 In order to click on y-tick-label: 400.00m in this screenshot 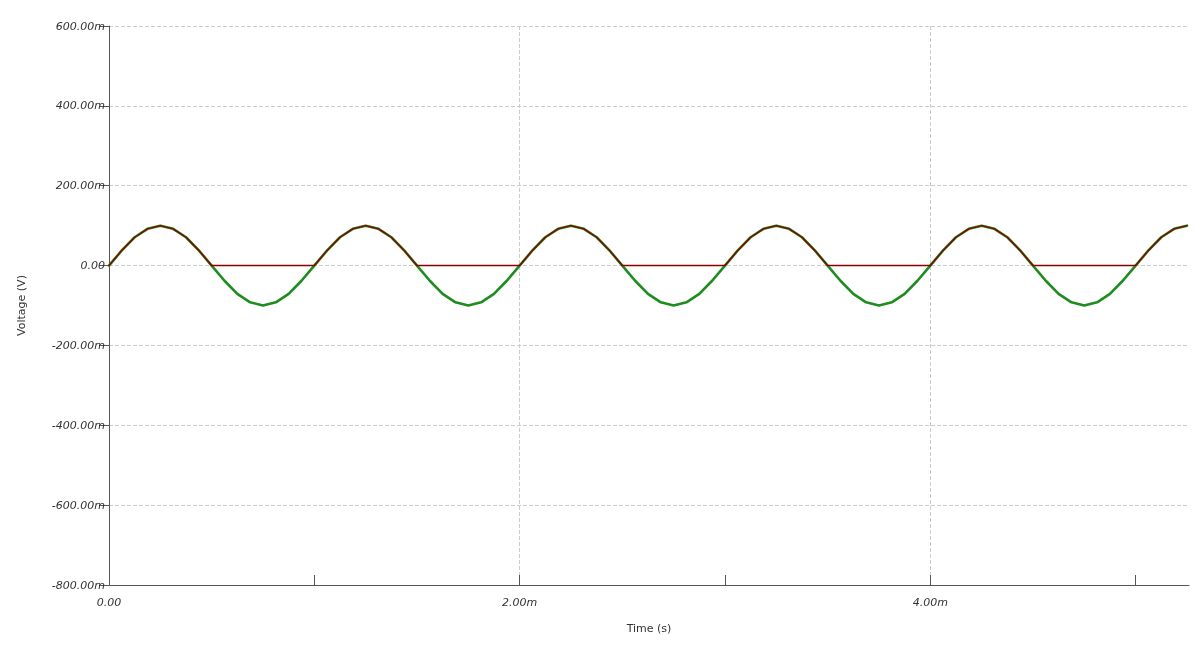, I will do `click(80, 106)`.